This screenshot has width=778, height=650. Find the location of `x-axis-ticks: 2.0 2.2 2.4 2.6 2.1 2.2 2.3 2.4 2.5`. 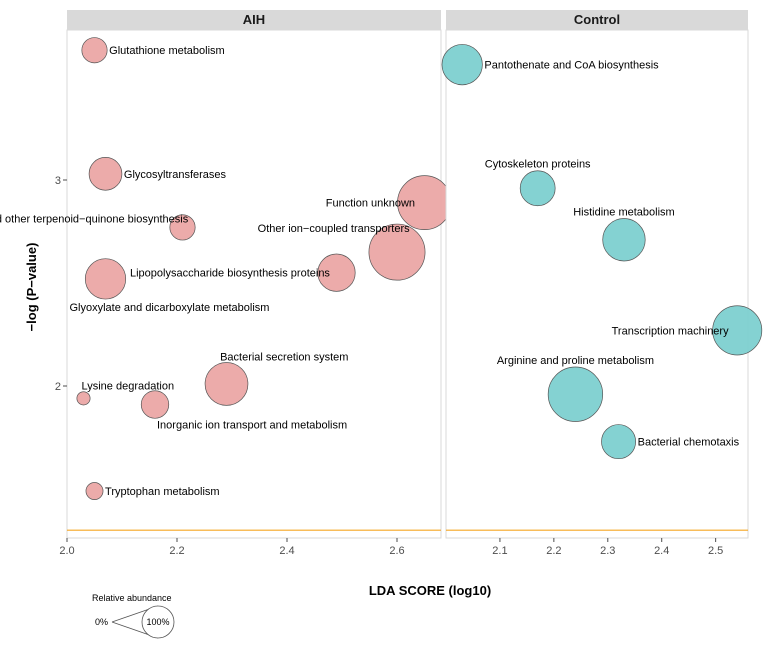

x-axis-ticks: 2.0 2.2 2.4 2.6 2.1 2.2 2.3 2.4 2.5 is located at coordinates (391, 547).